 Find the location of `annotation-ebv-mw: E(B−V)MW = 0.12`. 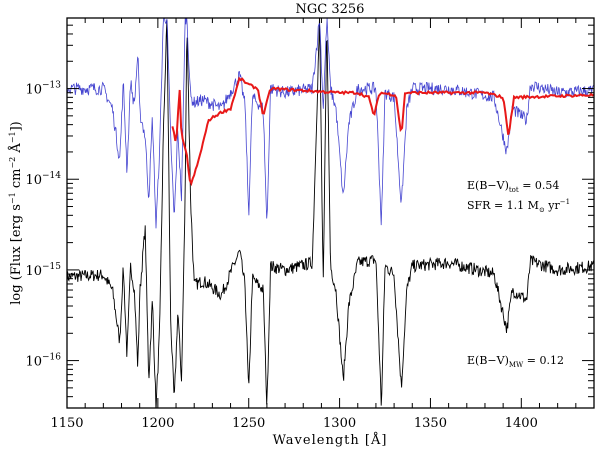

annotation-ebv-mw: E(B−V)MW = 0.12 is located at coordinates (515, 361).